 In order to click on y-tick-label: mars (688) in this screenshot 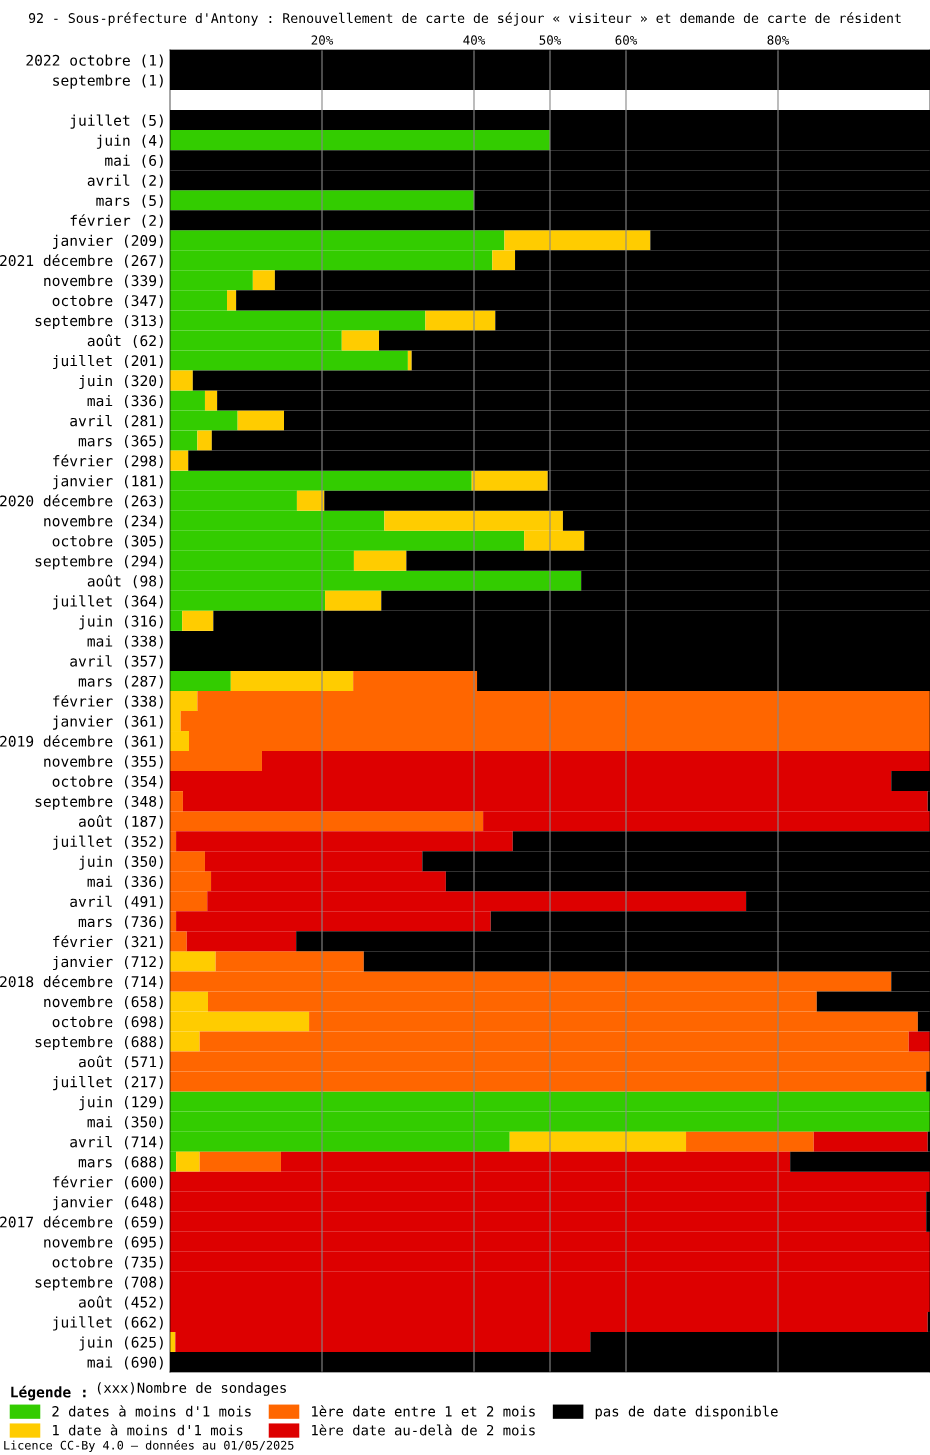, I will do `click(120, 1163)`.